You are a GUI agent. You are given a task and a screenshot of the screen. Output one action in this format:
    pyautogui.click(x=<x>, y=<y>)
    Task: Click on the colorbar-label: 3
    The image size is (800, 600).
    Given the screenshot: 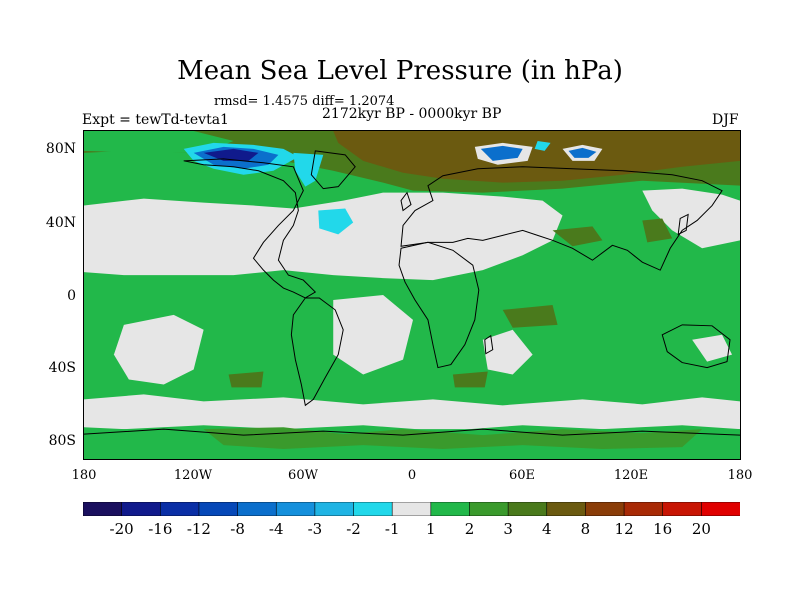 What is the action you would take?
    pyautogui.click(x=508, y=529)
    